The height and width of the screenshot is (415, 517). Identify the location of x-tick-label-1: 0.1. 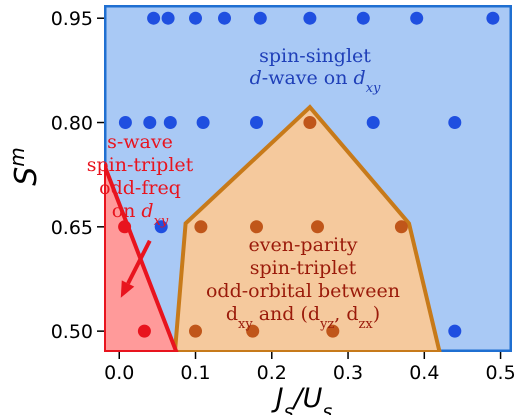
(195, 373).